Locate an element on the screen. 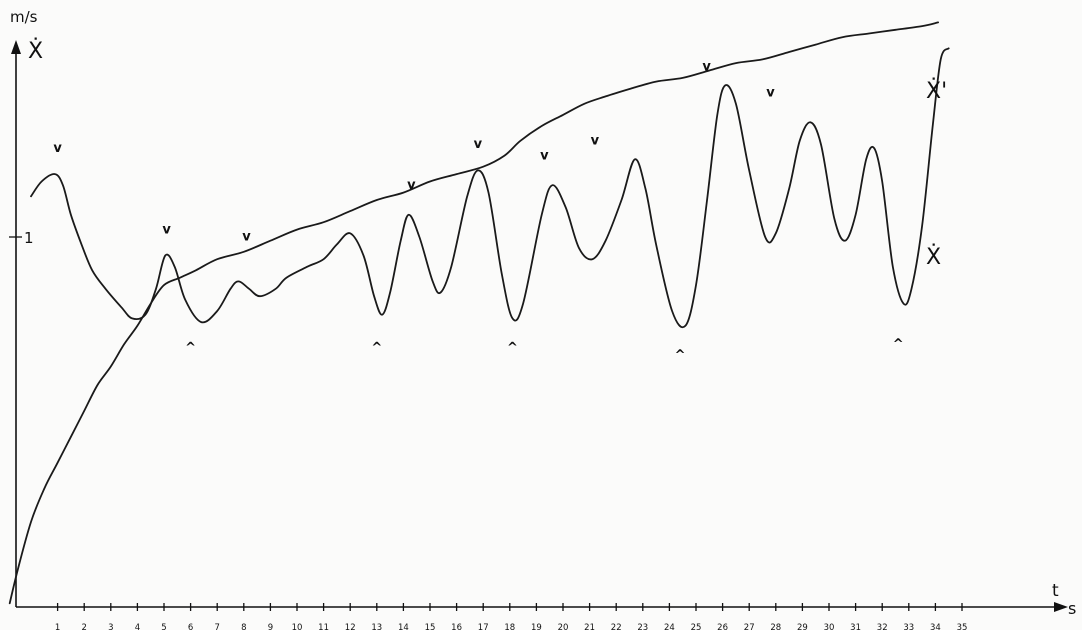 This screenshot has width=1082, height=630. series-label-x: Ẋ is located at coordinates (933, 257).